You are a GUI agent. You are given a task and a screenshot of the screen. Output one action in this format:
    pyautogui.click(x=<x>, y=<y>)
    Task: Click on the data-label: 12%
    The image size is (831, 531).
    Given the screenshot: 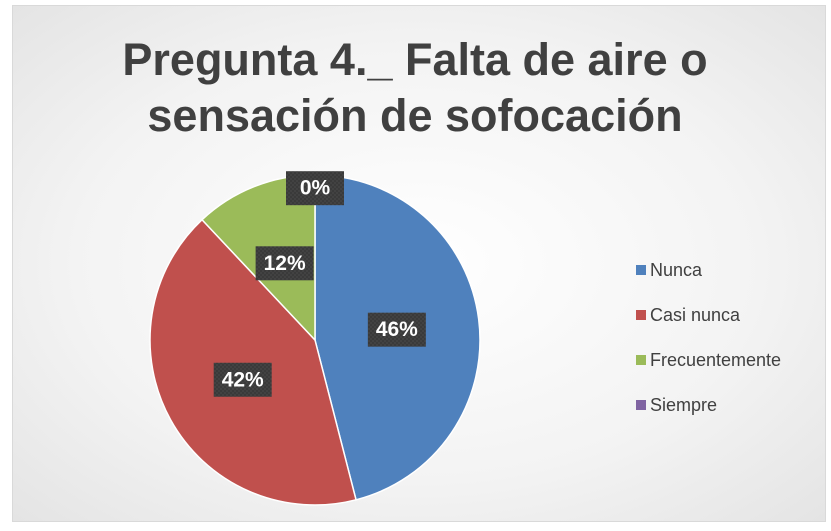 What is the action you would take?
    pyautogui.click(x=285, y=263)
    